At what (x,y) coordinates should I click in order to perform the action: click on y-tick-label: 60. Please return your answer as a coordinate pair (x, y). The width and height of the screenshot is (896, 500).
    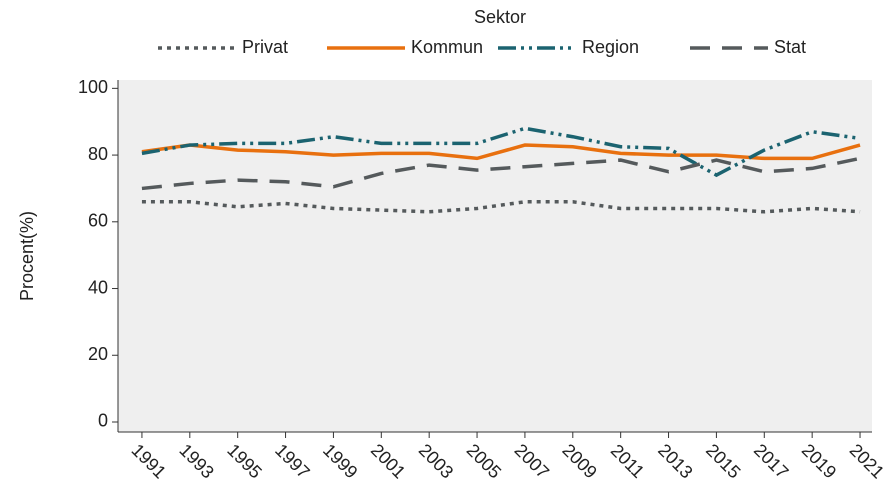
    Looking at the image, I should click on (98, 221).